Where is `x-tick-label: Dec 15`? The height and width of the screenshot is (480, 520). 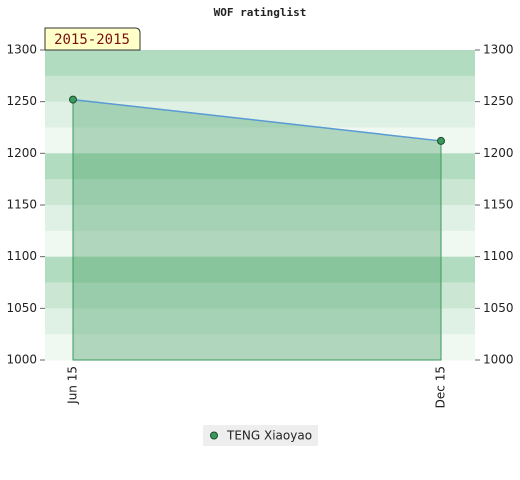 x-tick-label: Dec 15 is located at coordinates (441, 387).